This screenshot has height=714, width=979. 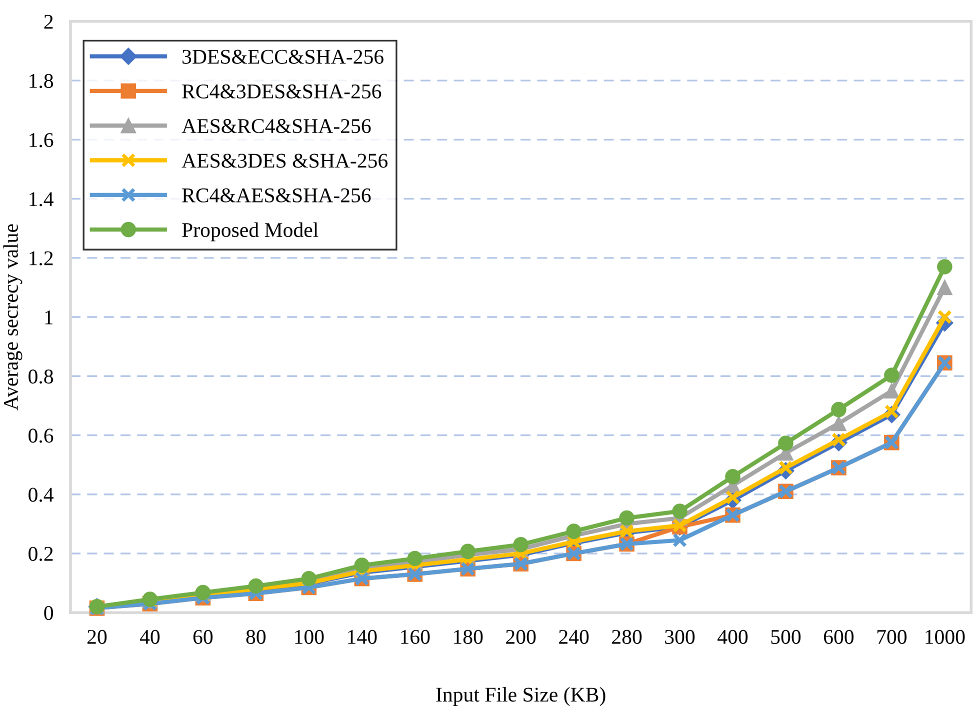 I want to click on x-axis-title: Input File Size (KB), so click(x=521, y=696).